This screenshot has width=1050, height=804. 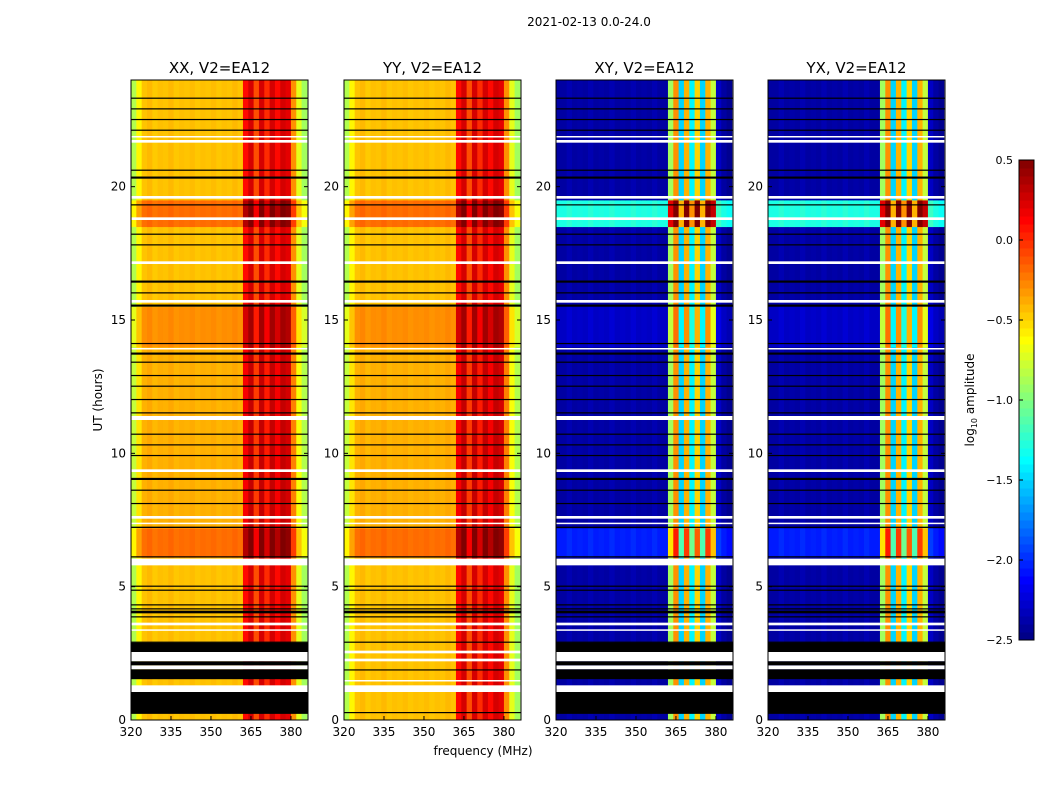 What do you see at coordinates (644, 68) in the screenshot?
I see `panel-title: XY, V2=EA12` at bounding box center [644, 68].